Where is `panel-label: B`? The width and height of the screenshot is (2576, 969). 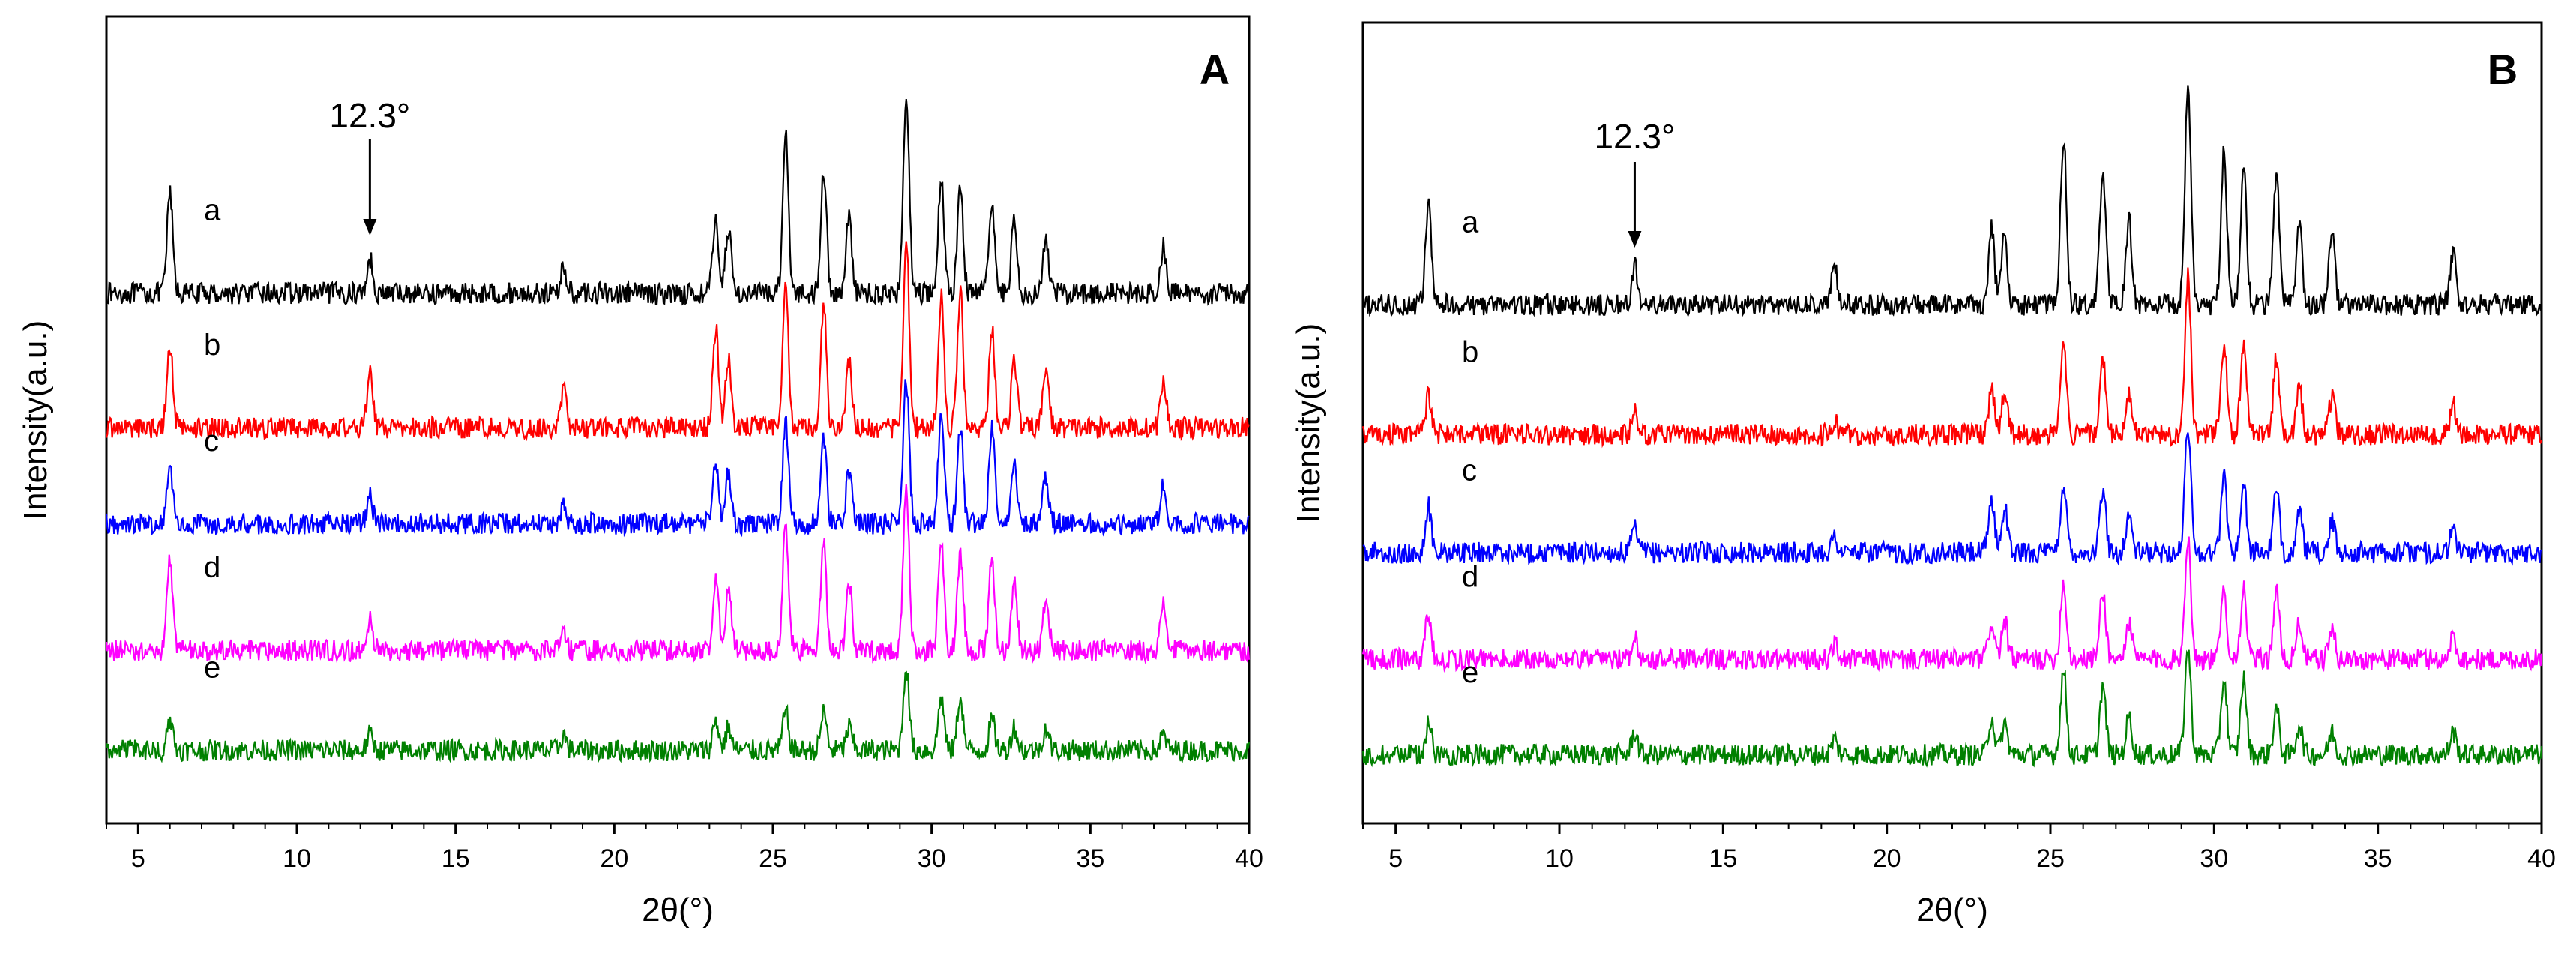
panel-label: B is located at coordinates (2503, 69).